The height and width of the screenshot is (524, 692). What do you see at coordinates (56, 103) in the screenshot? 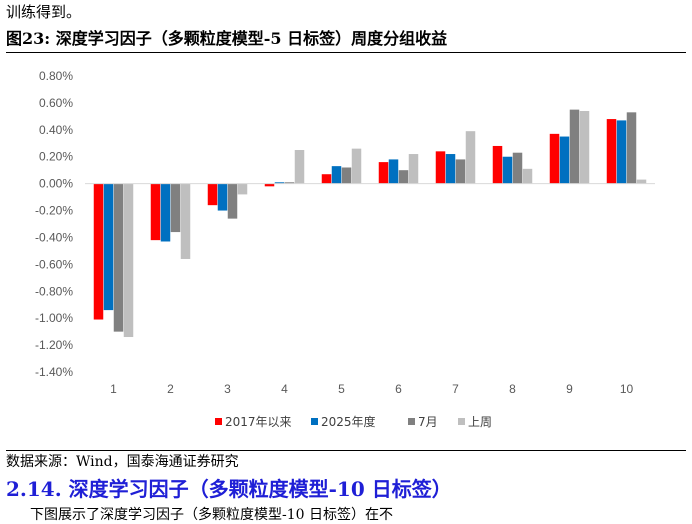
I see `y-tick-label: 0.60%` at bounding box center [56, 103].